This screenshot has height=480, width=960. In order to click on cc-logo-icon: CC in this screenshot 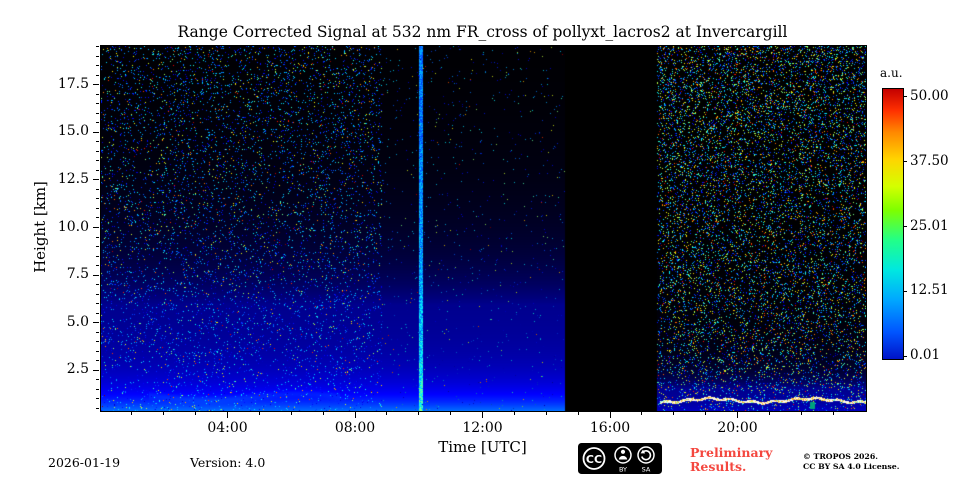, I will do `click(594, 458)`.